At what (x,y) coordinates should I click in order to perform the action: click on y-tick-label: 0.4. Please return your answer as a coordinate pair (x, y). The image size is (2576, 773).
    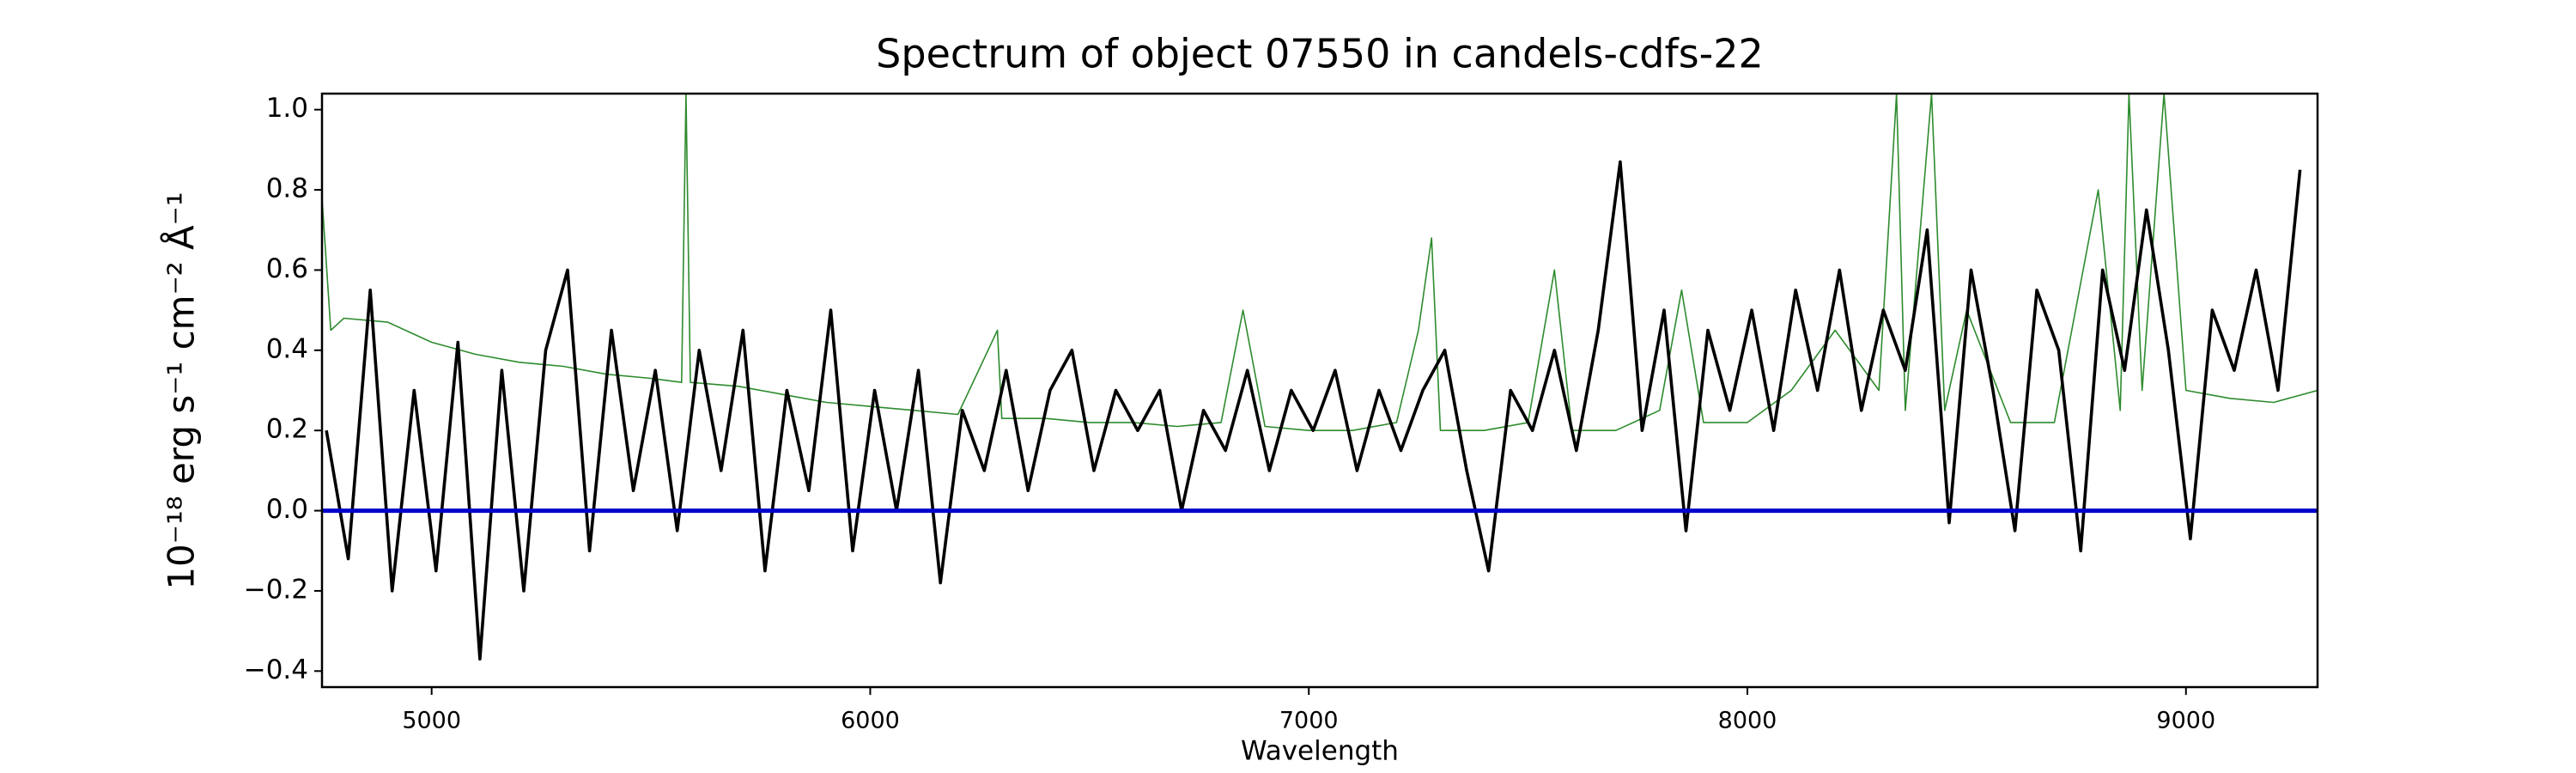
    Looking at the image, I should click on (287, 348).